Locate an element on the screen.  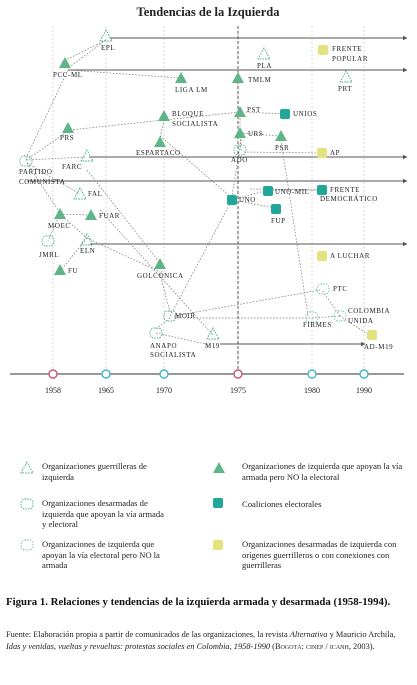
golconica-triangle is located at coordinates (160, 263).